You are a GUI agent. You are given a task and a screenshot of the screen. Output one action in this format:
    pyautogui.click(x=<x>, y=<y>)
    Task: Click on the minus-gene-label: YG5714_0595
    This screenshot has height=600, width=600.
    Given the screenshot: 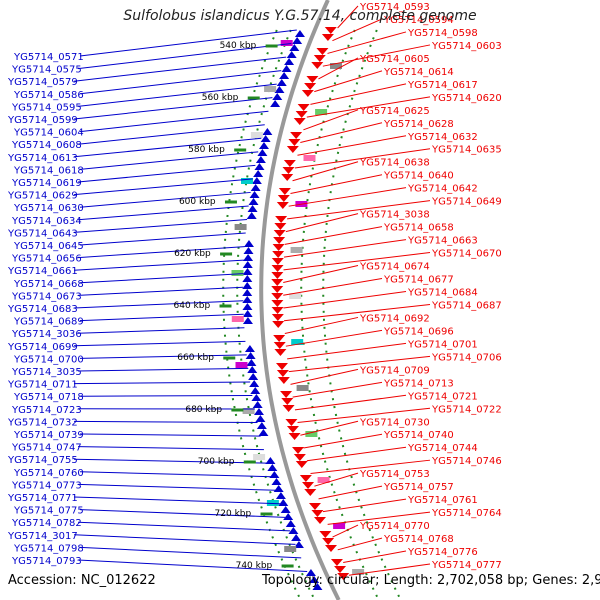 What is the action you would take?
    pyautogui.click(x=46, y=107)
    